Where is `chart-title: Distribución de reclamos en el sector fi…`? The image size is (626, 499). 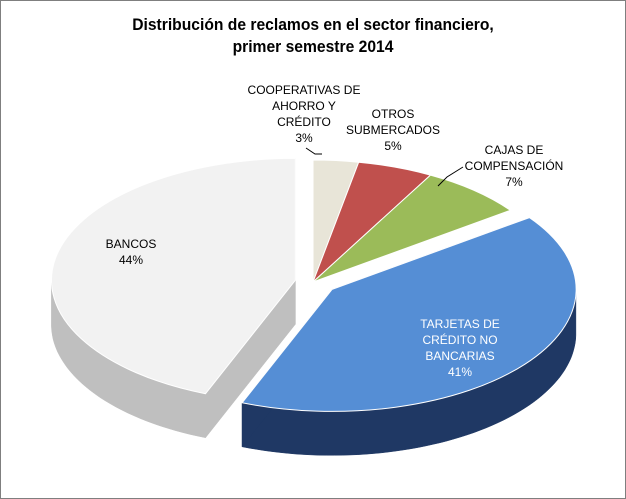
chart-title: Distribución de reclamos en el sector fi… is located at coordinates (313, 36).